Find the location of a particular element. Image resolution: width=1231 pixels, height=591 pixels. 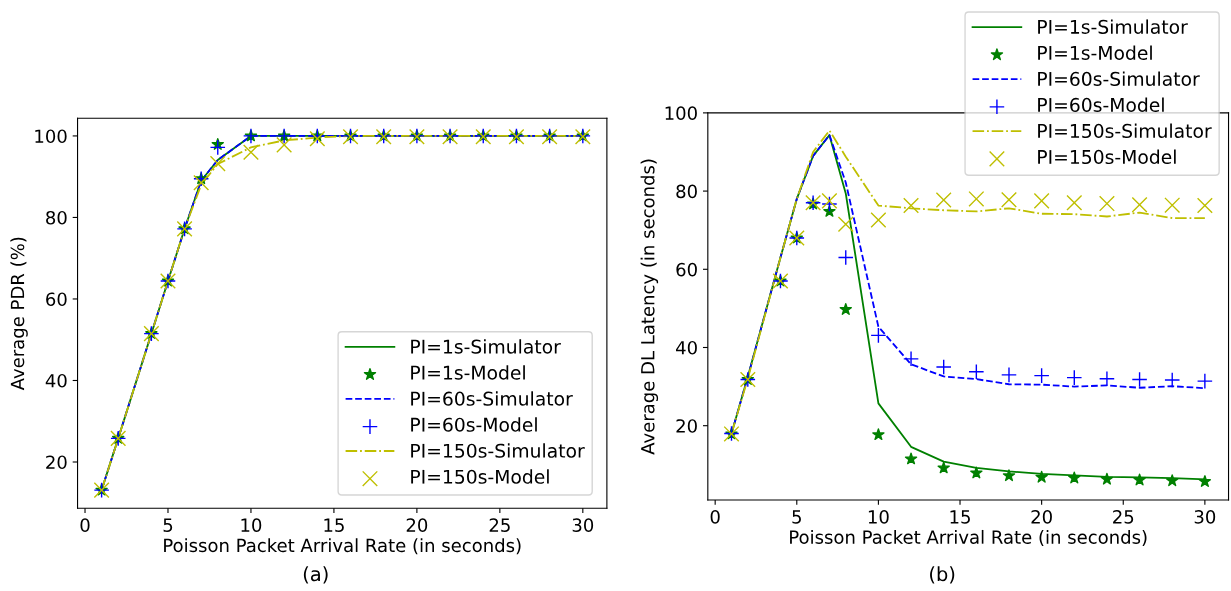

text: (a) is located at coordinates (315, 575).